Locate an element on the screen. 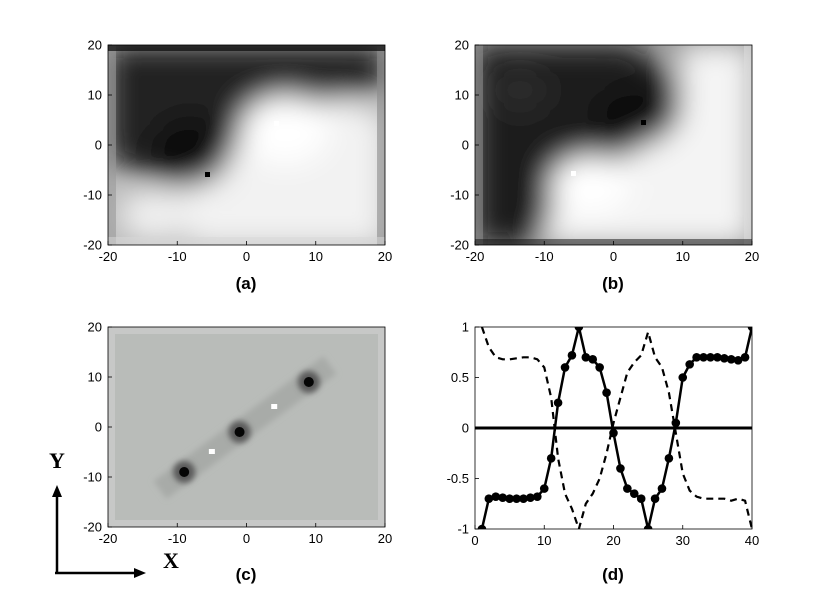 The image size is (830, 597). y-tick-label: -0.5 is located at coordinates (458, 478).